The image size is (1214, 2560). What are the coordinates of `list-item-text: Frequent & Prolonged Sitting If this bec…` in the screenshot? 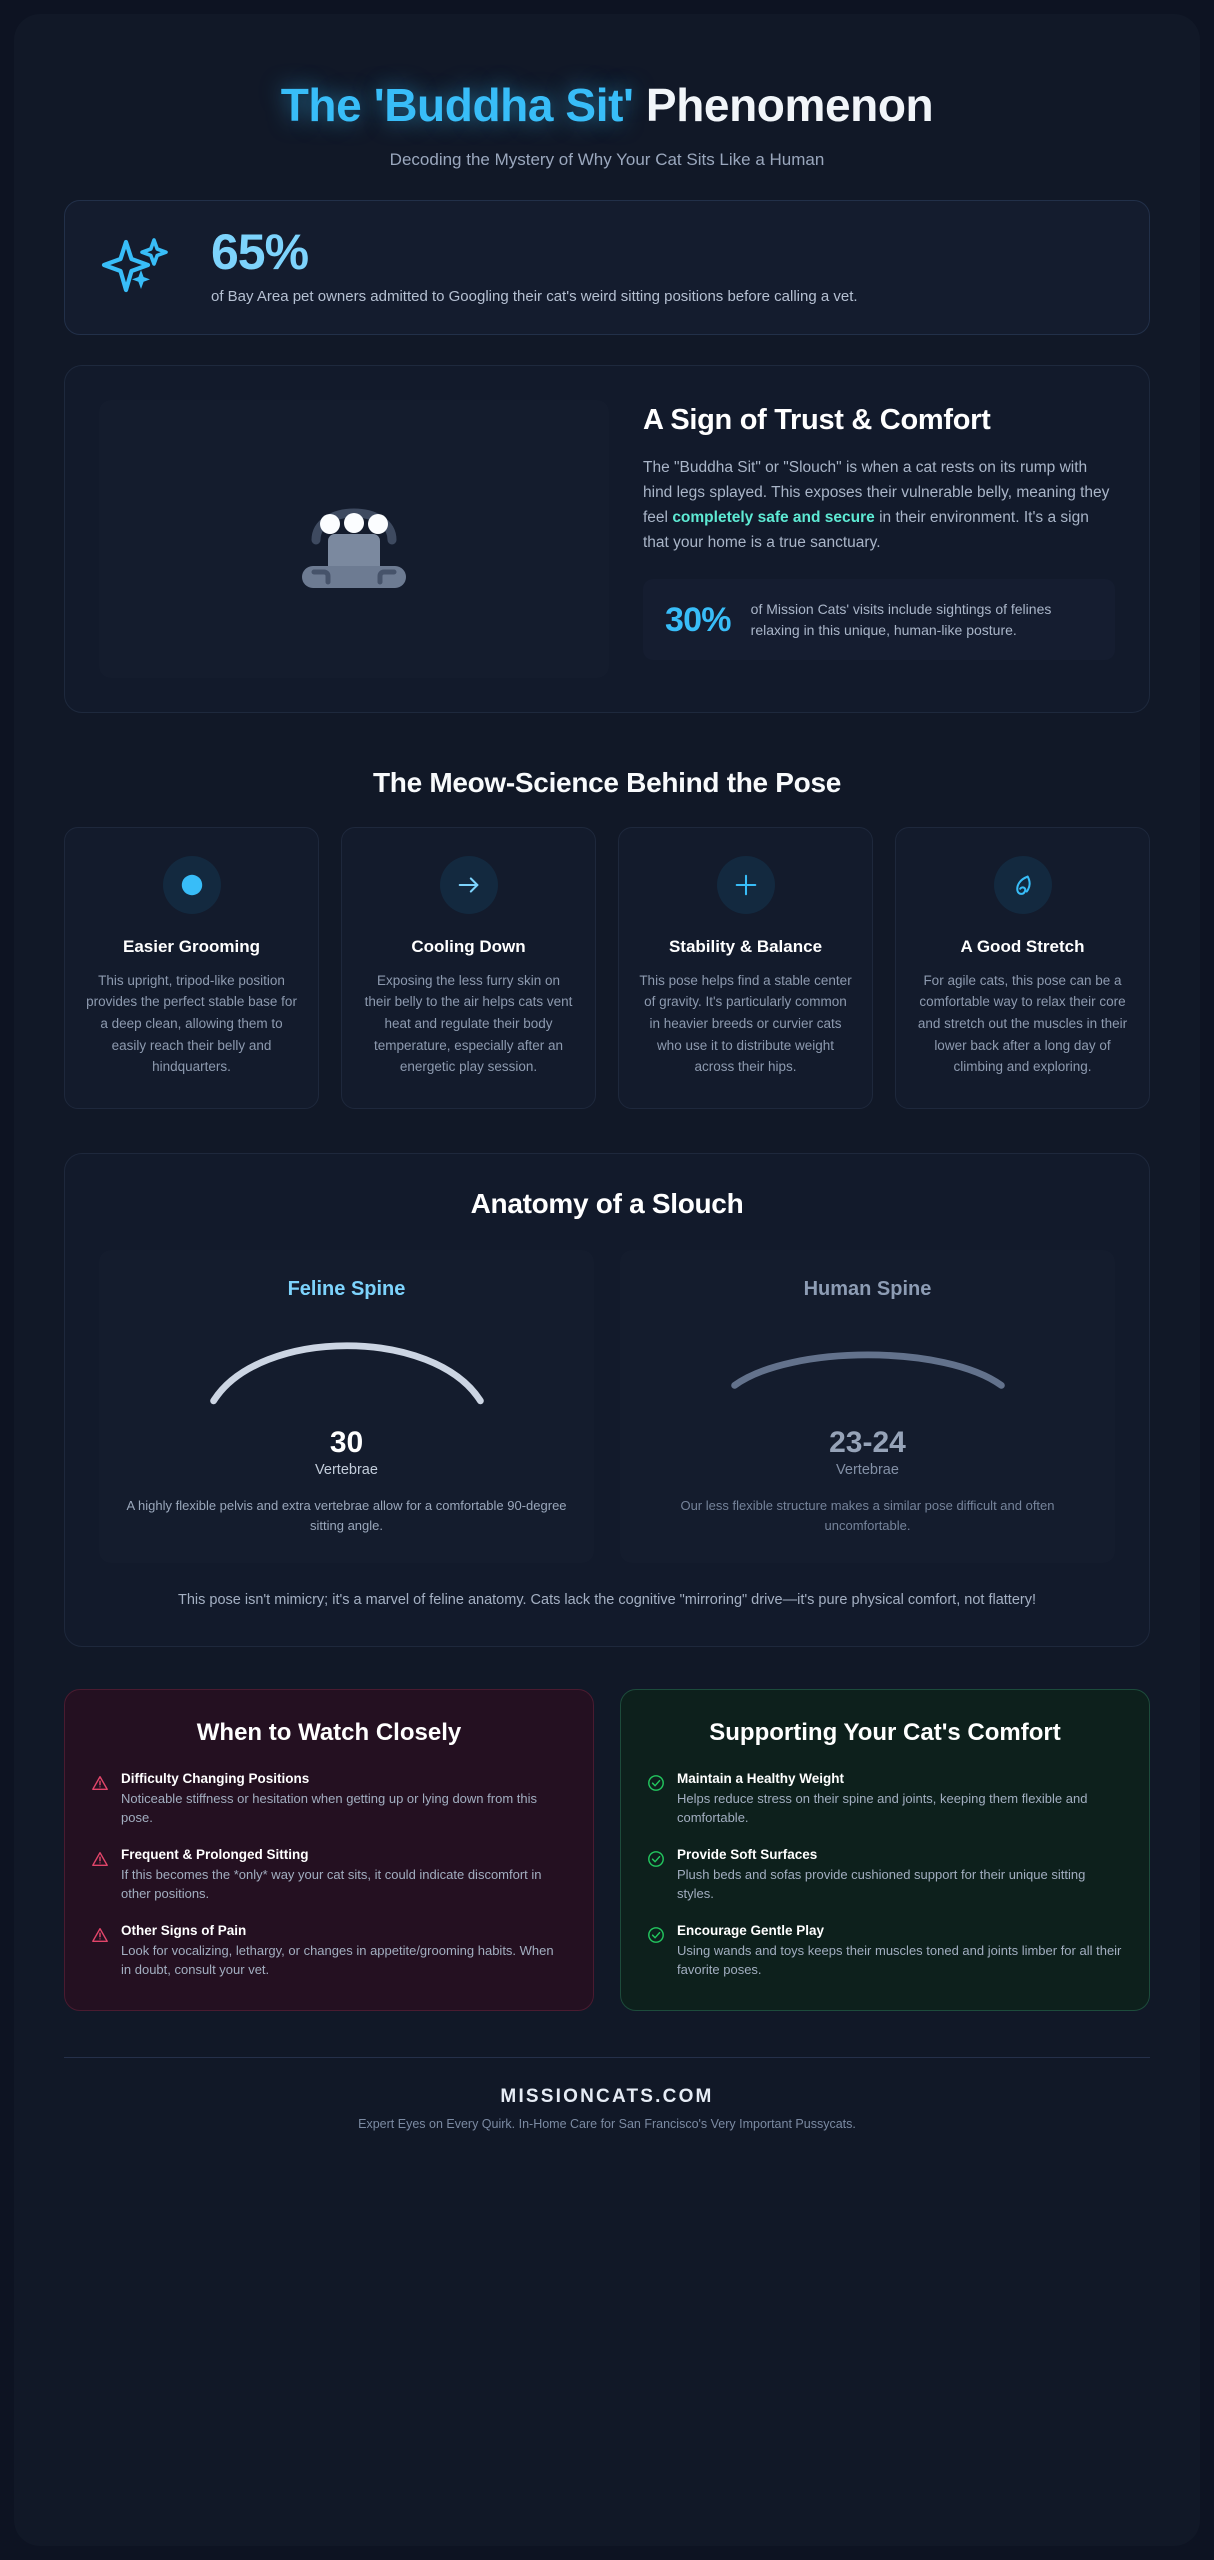 It's located at (344, 1875).